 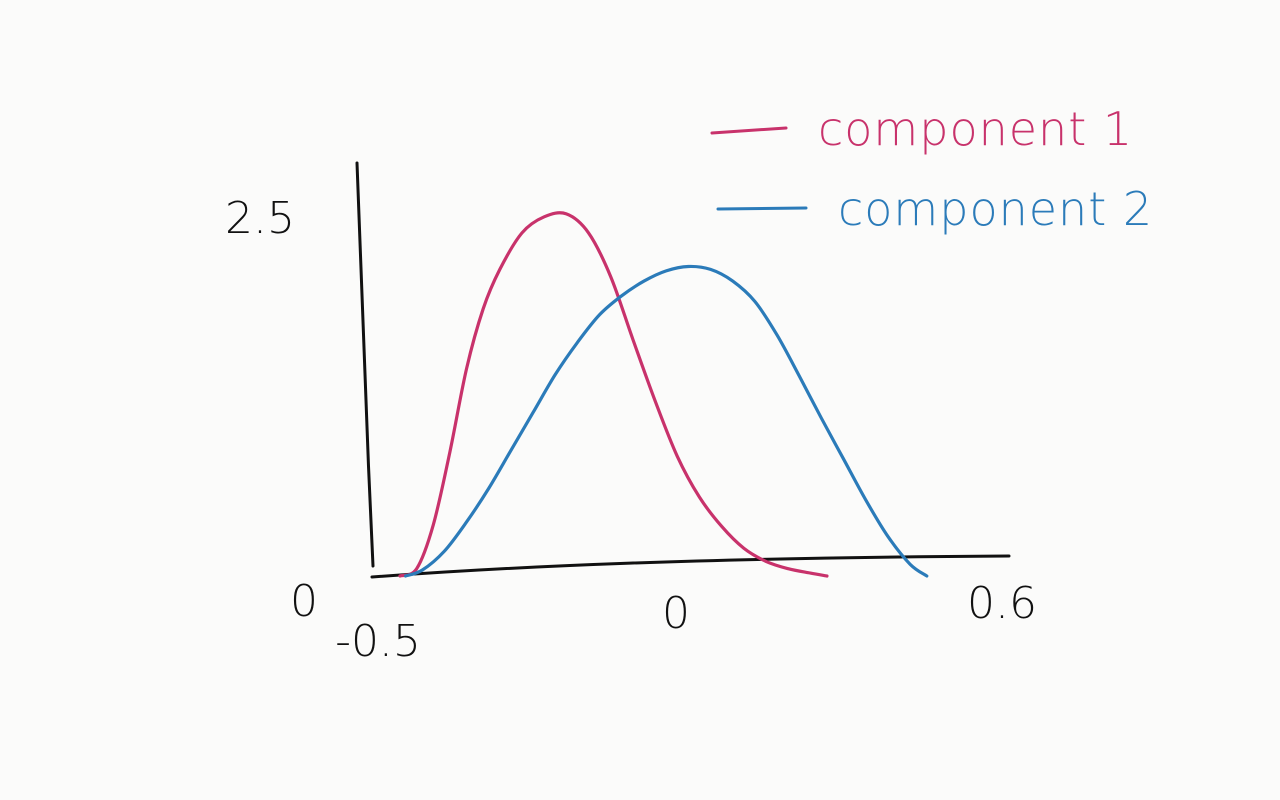 I want to click on y-tick-label-2-5: 2.5, so click(x=260, y=218).